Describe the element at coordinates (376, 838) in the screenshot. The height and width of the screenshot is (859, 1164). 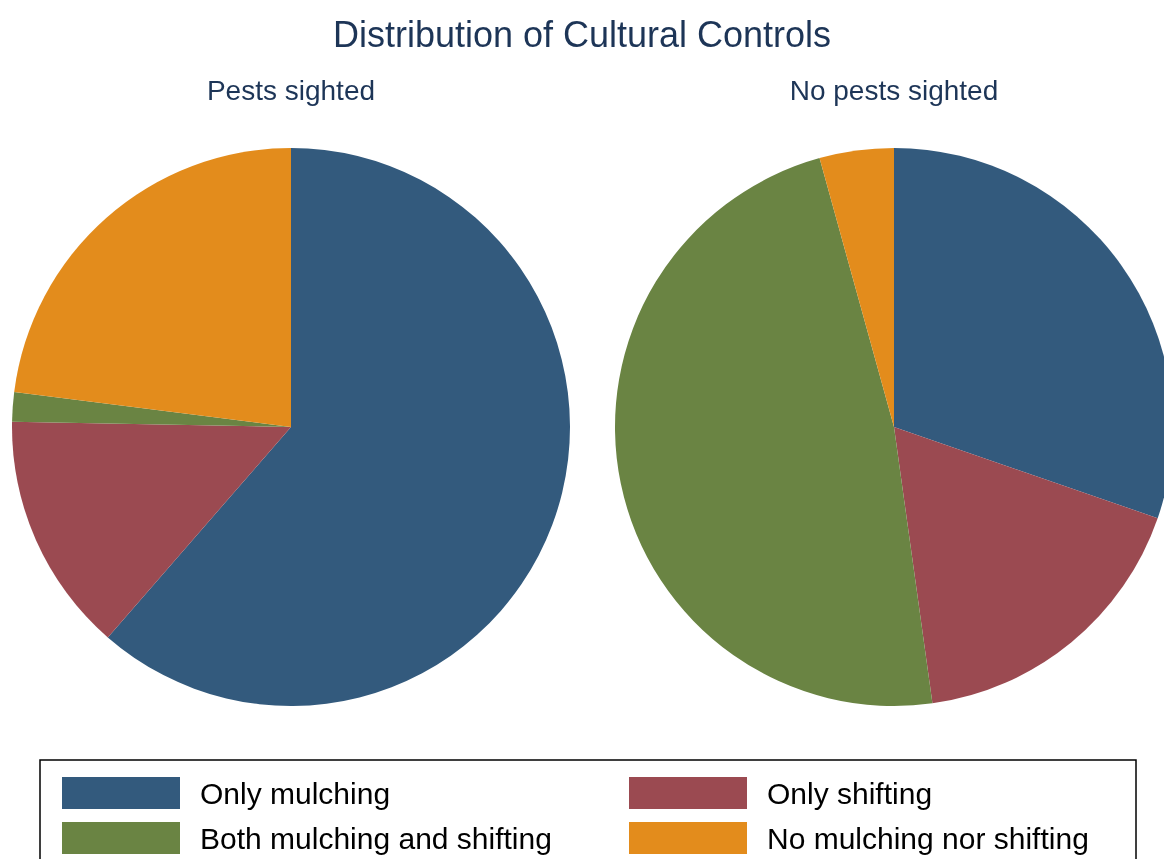
I see `legend-label: Both mulching and shifting` at that location.